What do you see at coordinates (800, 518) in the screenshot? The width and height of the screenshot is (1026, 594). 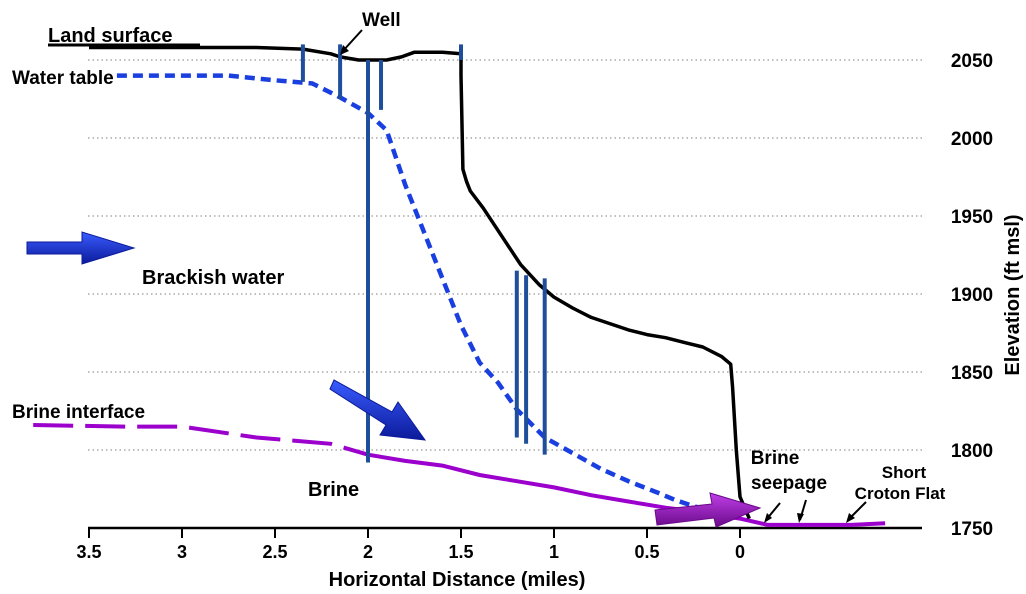 I see `seepage-pointer-2-head` at bounding box center [800, 518].